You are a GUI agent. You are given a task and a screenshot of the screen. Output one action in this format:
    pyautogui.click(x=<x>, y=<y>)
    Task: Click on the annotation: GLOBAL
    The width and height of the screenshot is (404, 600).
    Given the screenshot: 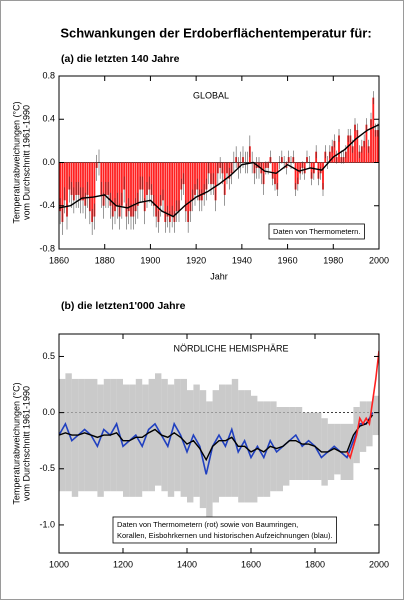 What is the action you would take?
    pyautogui.click(x=211, y=95)
    